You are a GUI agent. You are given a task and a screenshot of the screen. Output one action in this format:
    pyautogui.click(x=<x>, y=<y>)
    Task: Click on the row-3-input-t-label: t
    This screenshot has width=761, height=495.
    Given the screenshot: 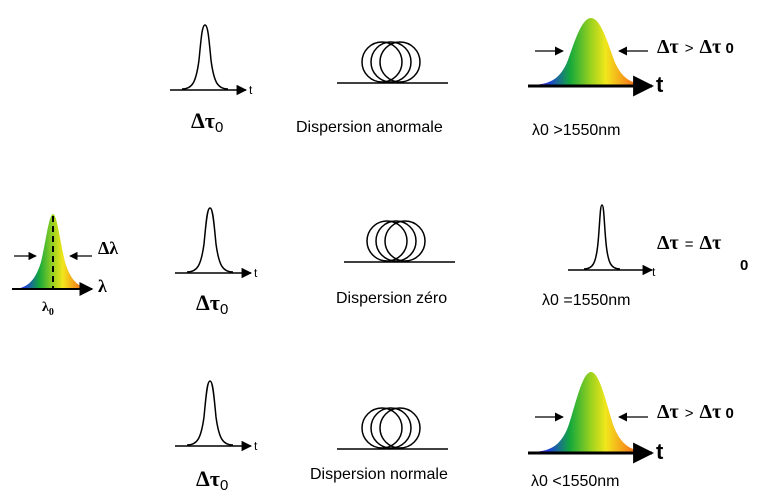 What is the action you would take?
    pyautogui.click(x=256, y=446)
    